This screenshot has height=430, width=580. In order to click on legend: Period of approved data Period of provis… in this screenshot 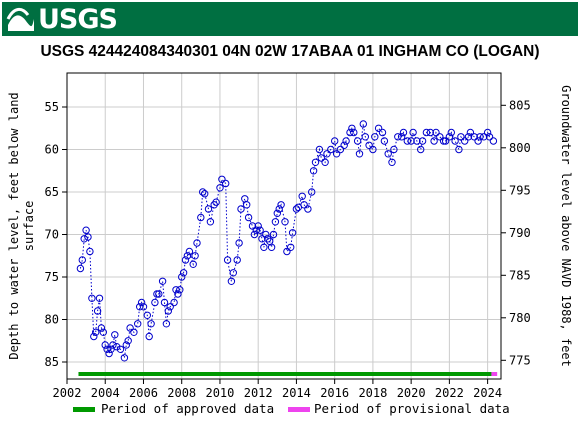, I will do `click(291, 408)`.